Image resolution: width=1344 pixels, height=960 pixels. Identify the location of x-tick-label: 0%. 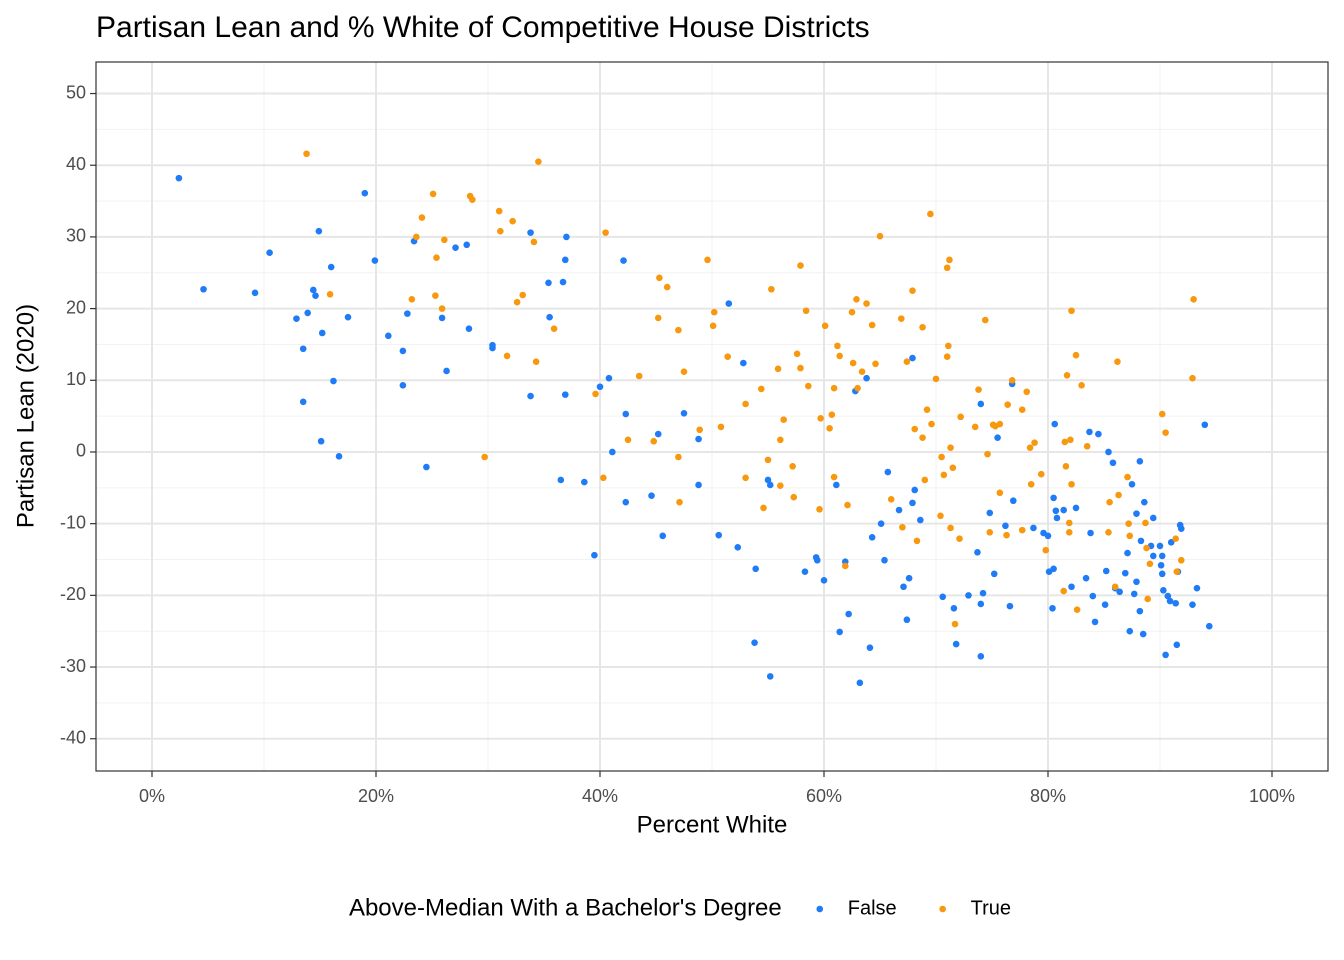
(152, 796).